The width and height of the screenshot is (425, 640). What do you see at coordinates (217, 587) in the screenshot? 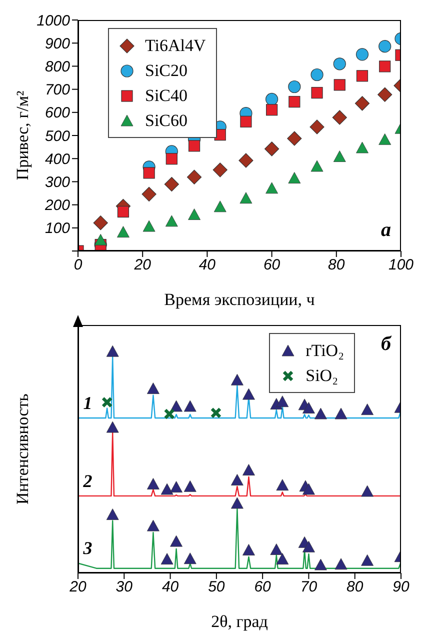
I see `x-tick-label: 50` at bounding box center [217, 587].